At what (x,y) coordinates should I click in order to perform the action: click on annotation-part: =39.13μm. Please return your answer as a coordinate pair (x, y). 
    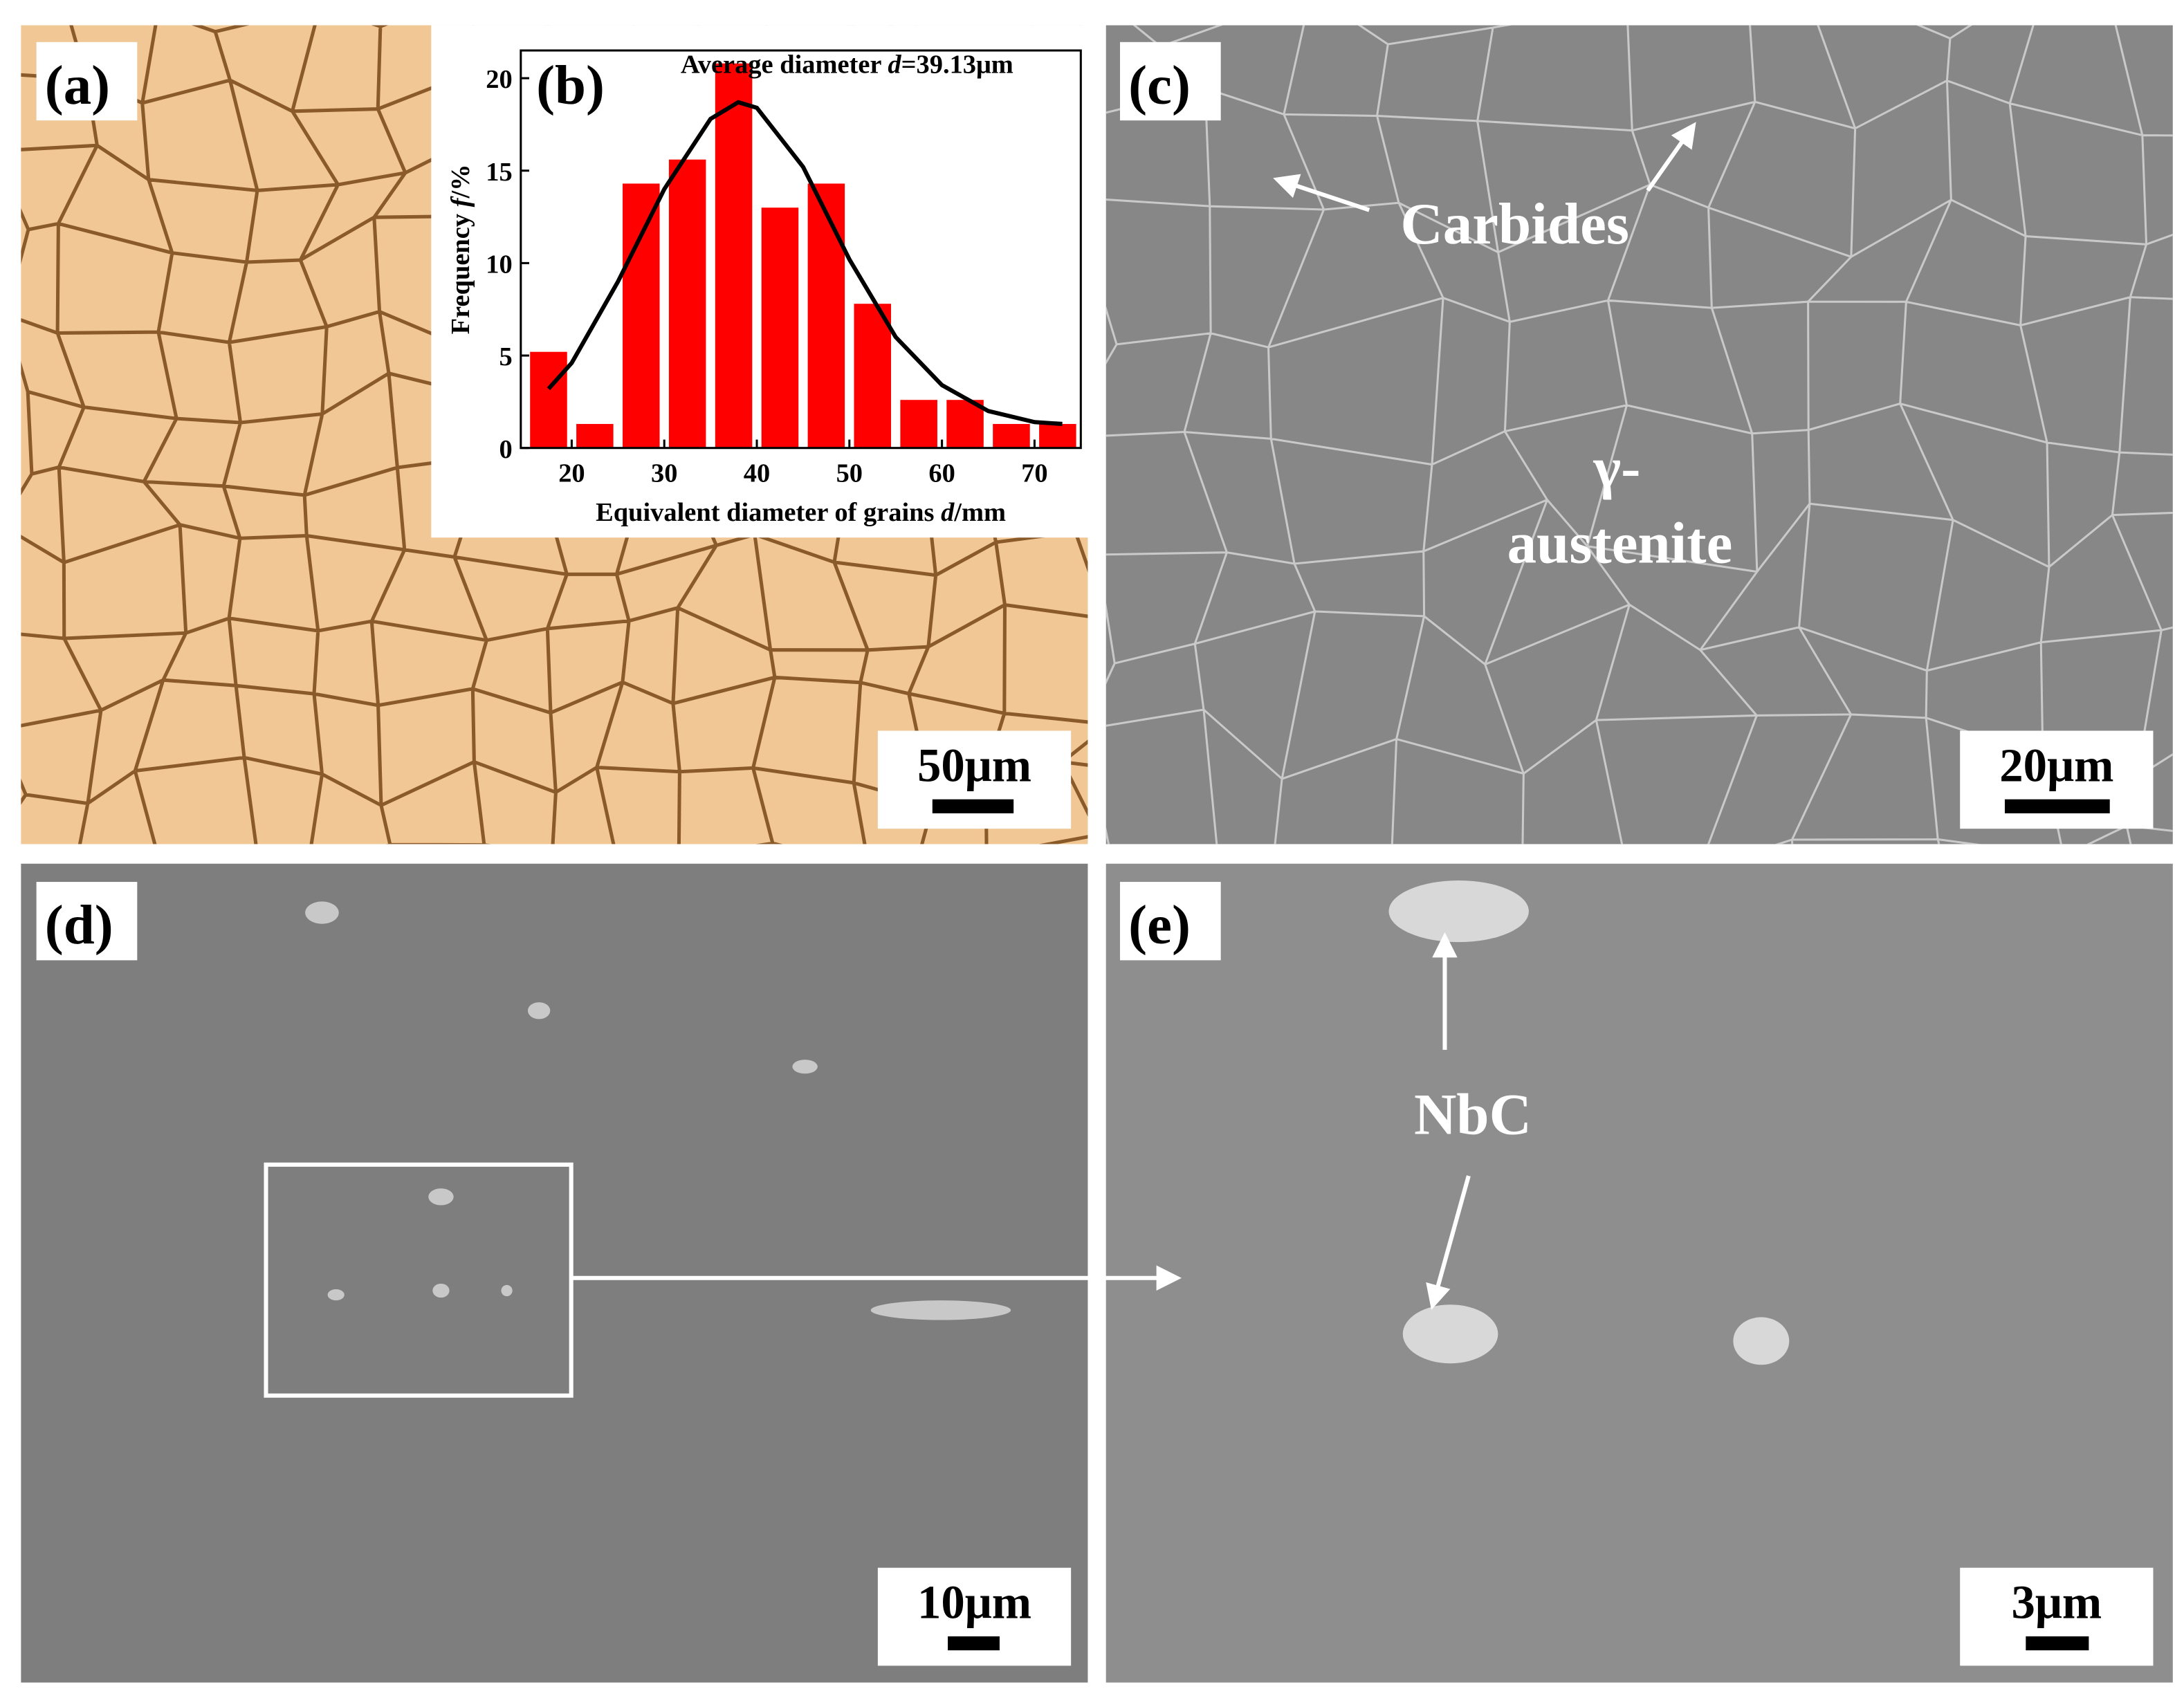
    Looking at the image, I should click on (957, 64).